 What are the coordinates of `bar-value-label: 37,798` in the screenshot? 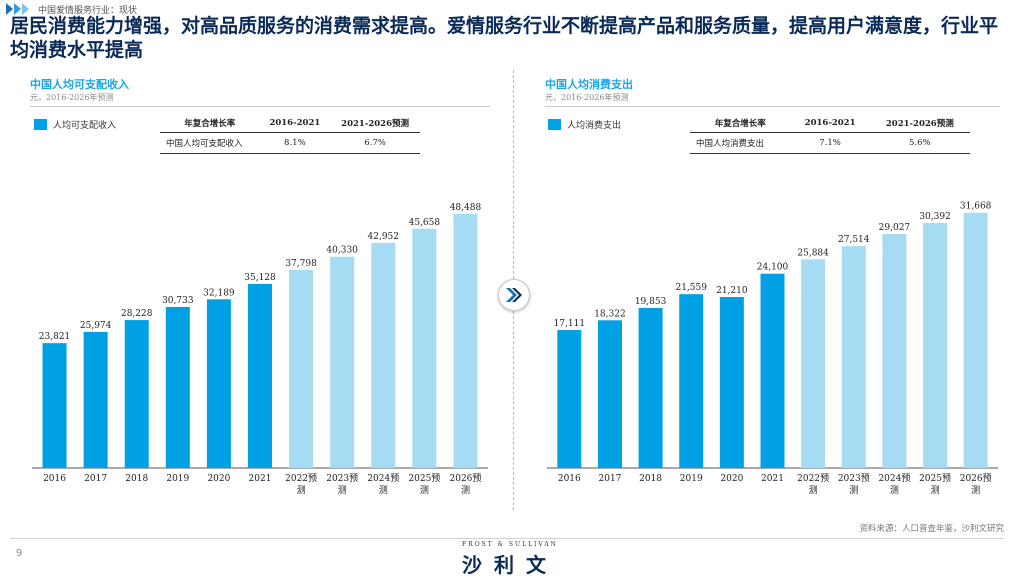 It's located at (301, 264).